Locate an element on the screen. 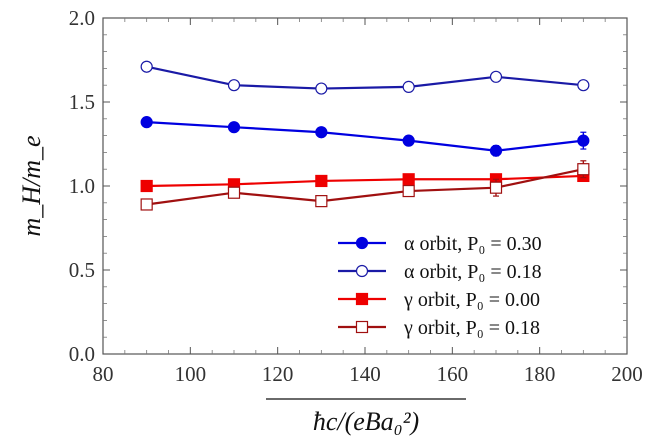  x-tick-label: 140 is located at coordinates (365, 374).